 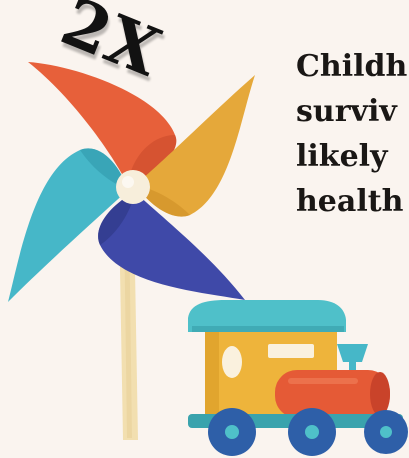 What do you see at coordinates (350, 201) in the screenshot?
I see `statement-line: health` at bounding box center [350, 201].